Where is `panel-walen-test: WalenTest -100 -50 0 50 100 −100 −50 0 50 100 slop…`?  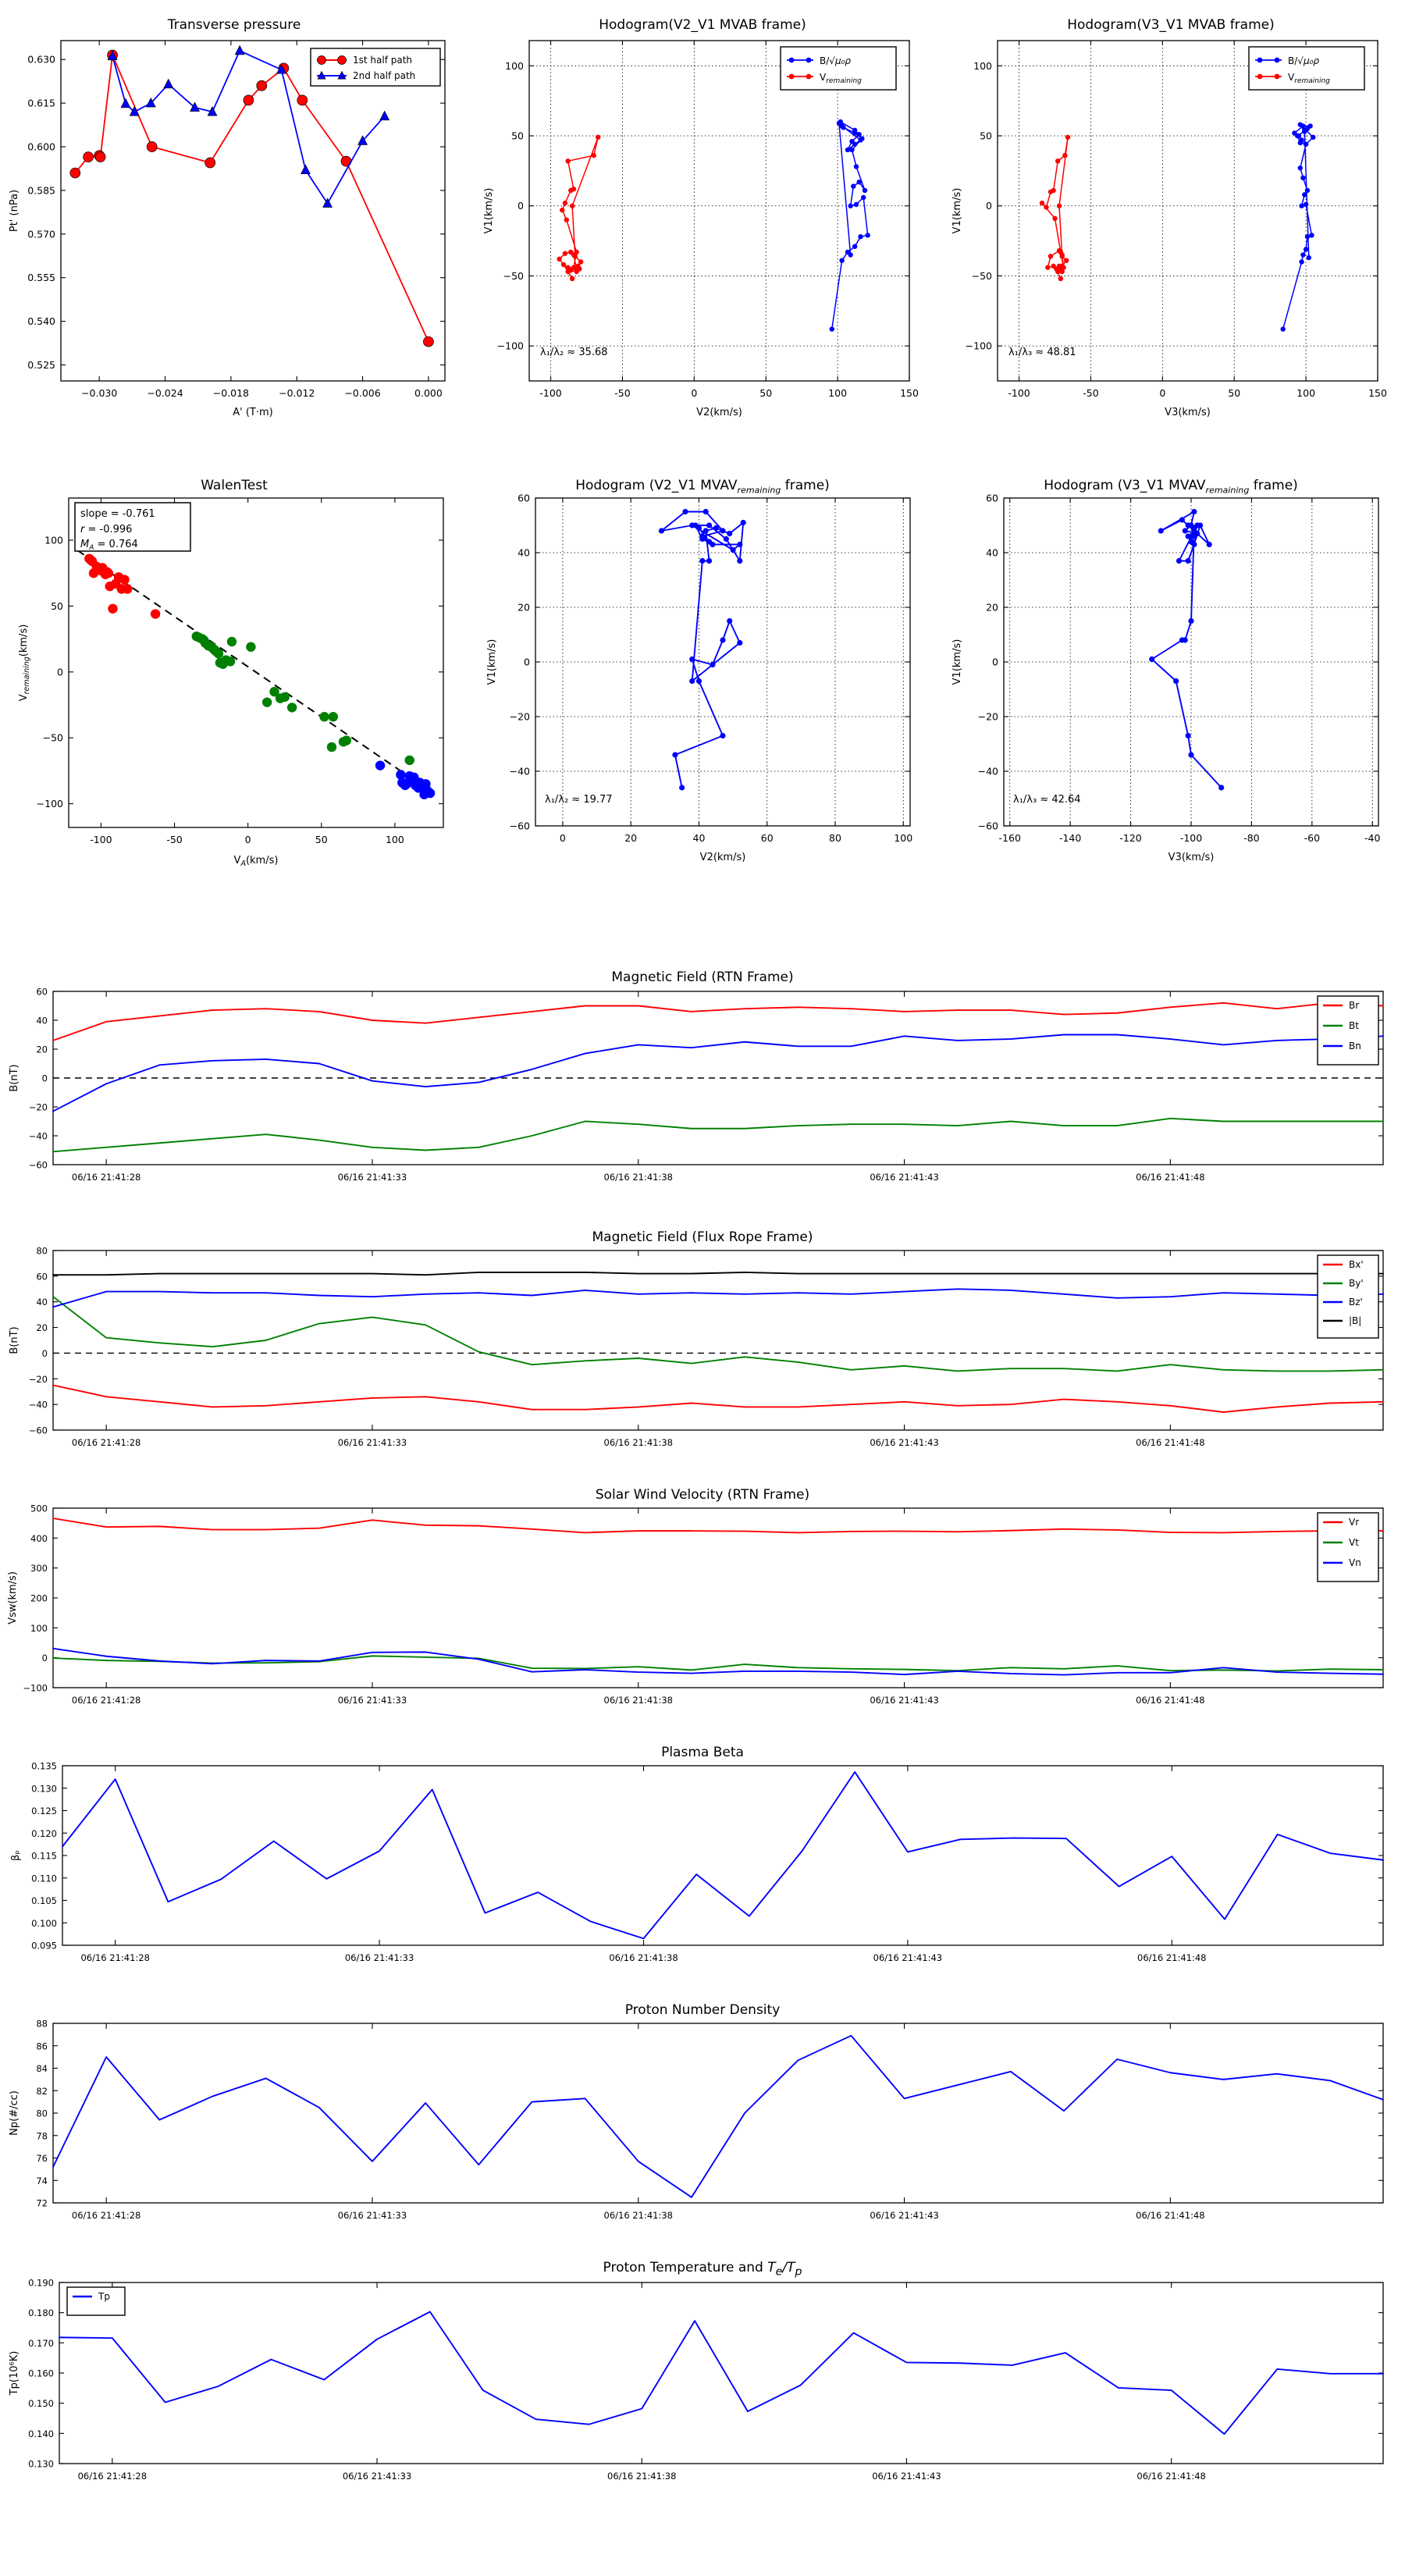 panel-walen-test: WalenTest -100 -50 0 50 100 −100 −50 0 50 100 slop… is located at coordinates (234, 687).